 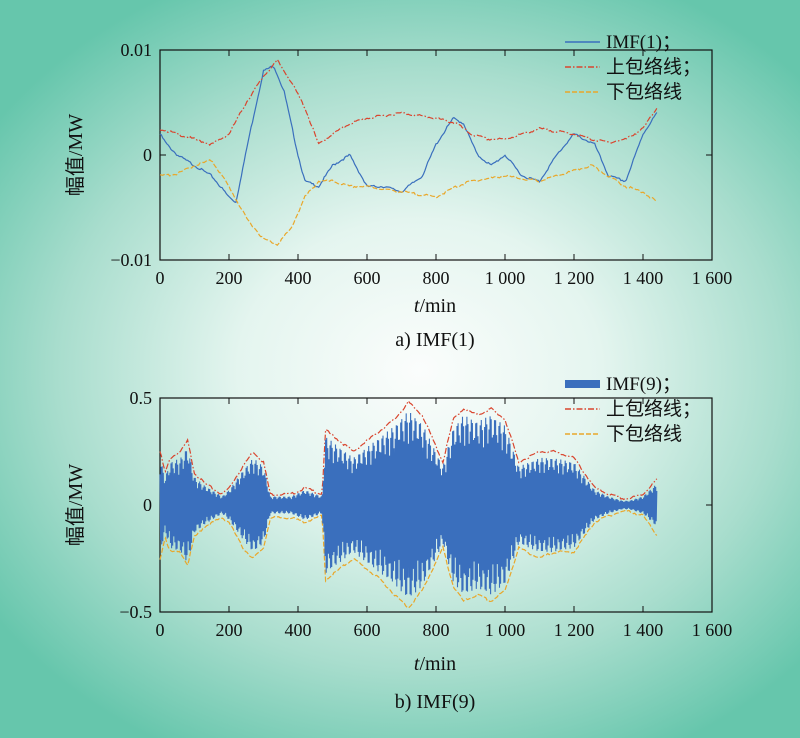 I want to click on panel-a-legend: IMF(1)； 上包络线； 下包络线, so click(x=633, y=67).